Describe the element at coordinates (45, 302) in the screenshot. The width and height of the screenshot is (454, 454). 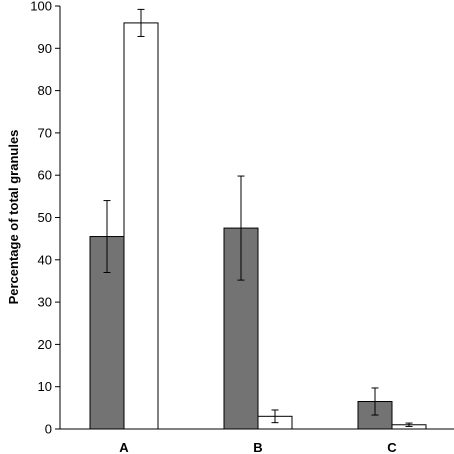
I see `y-tick-label-30: 30` at that location.